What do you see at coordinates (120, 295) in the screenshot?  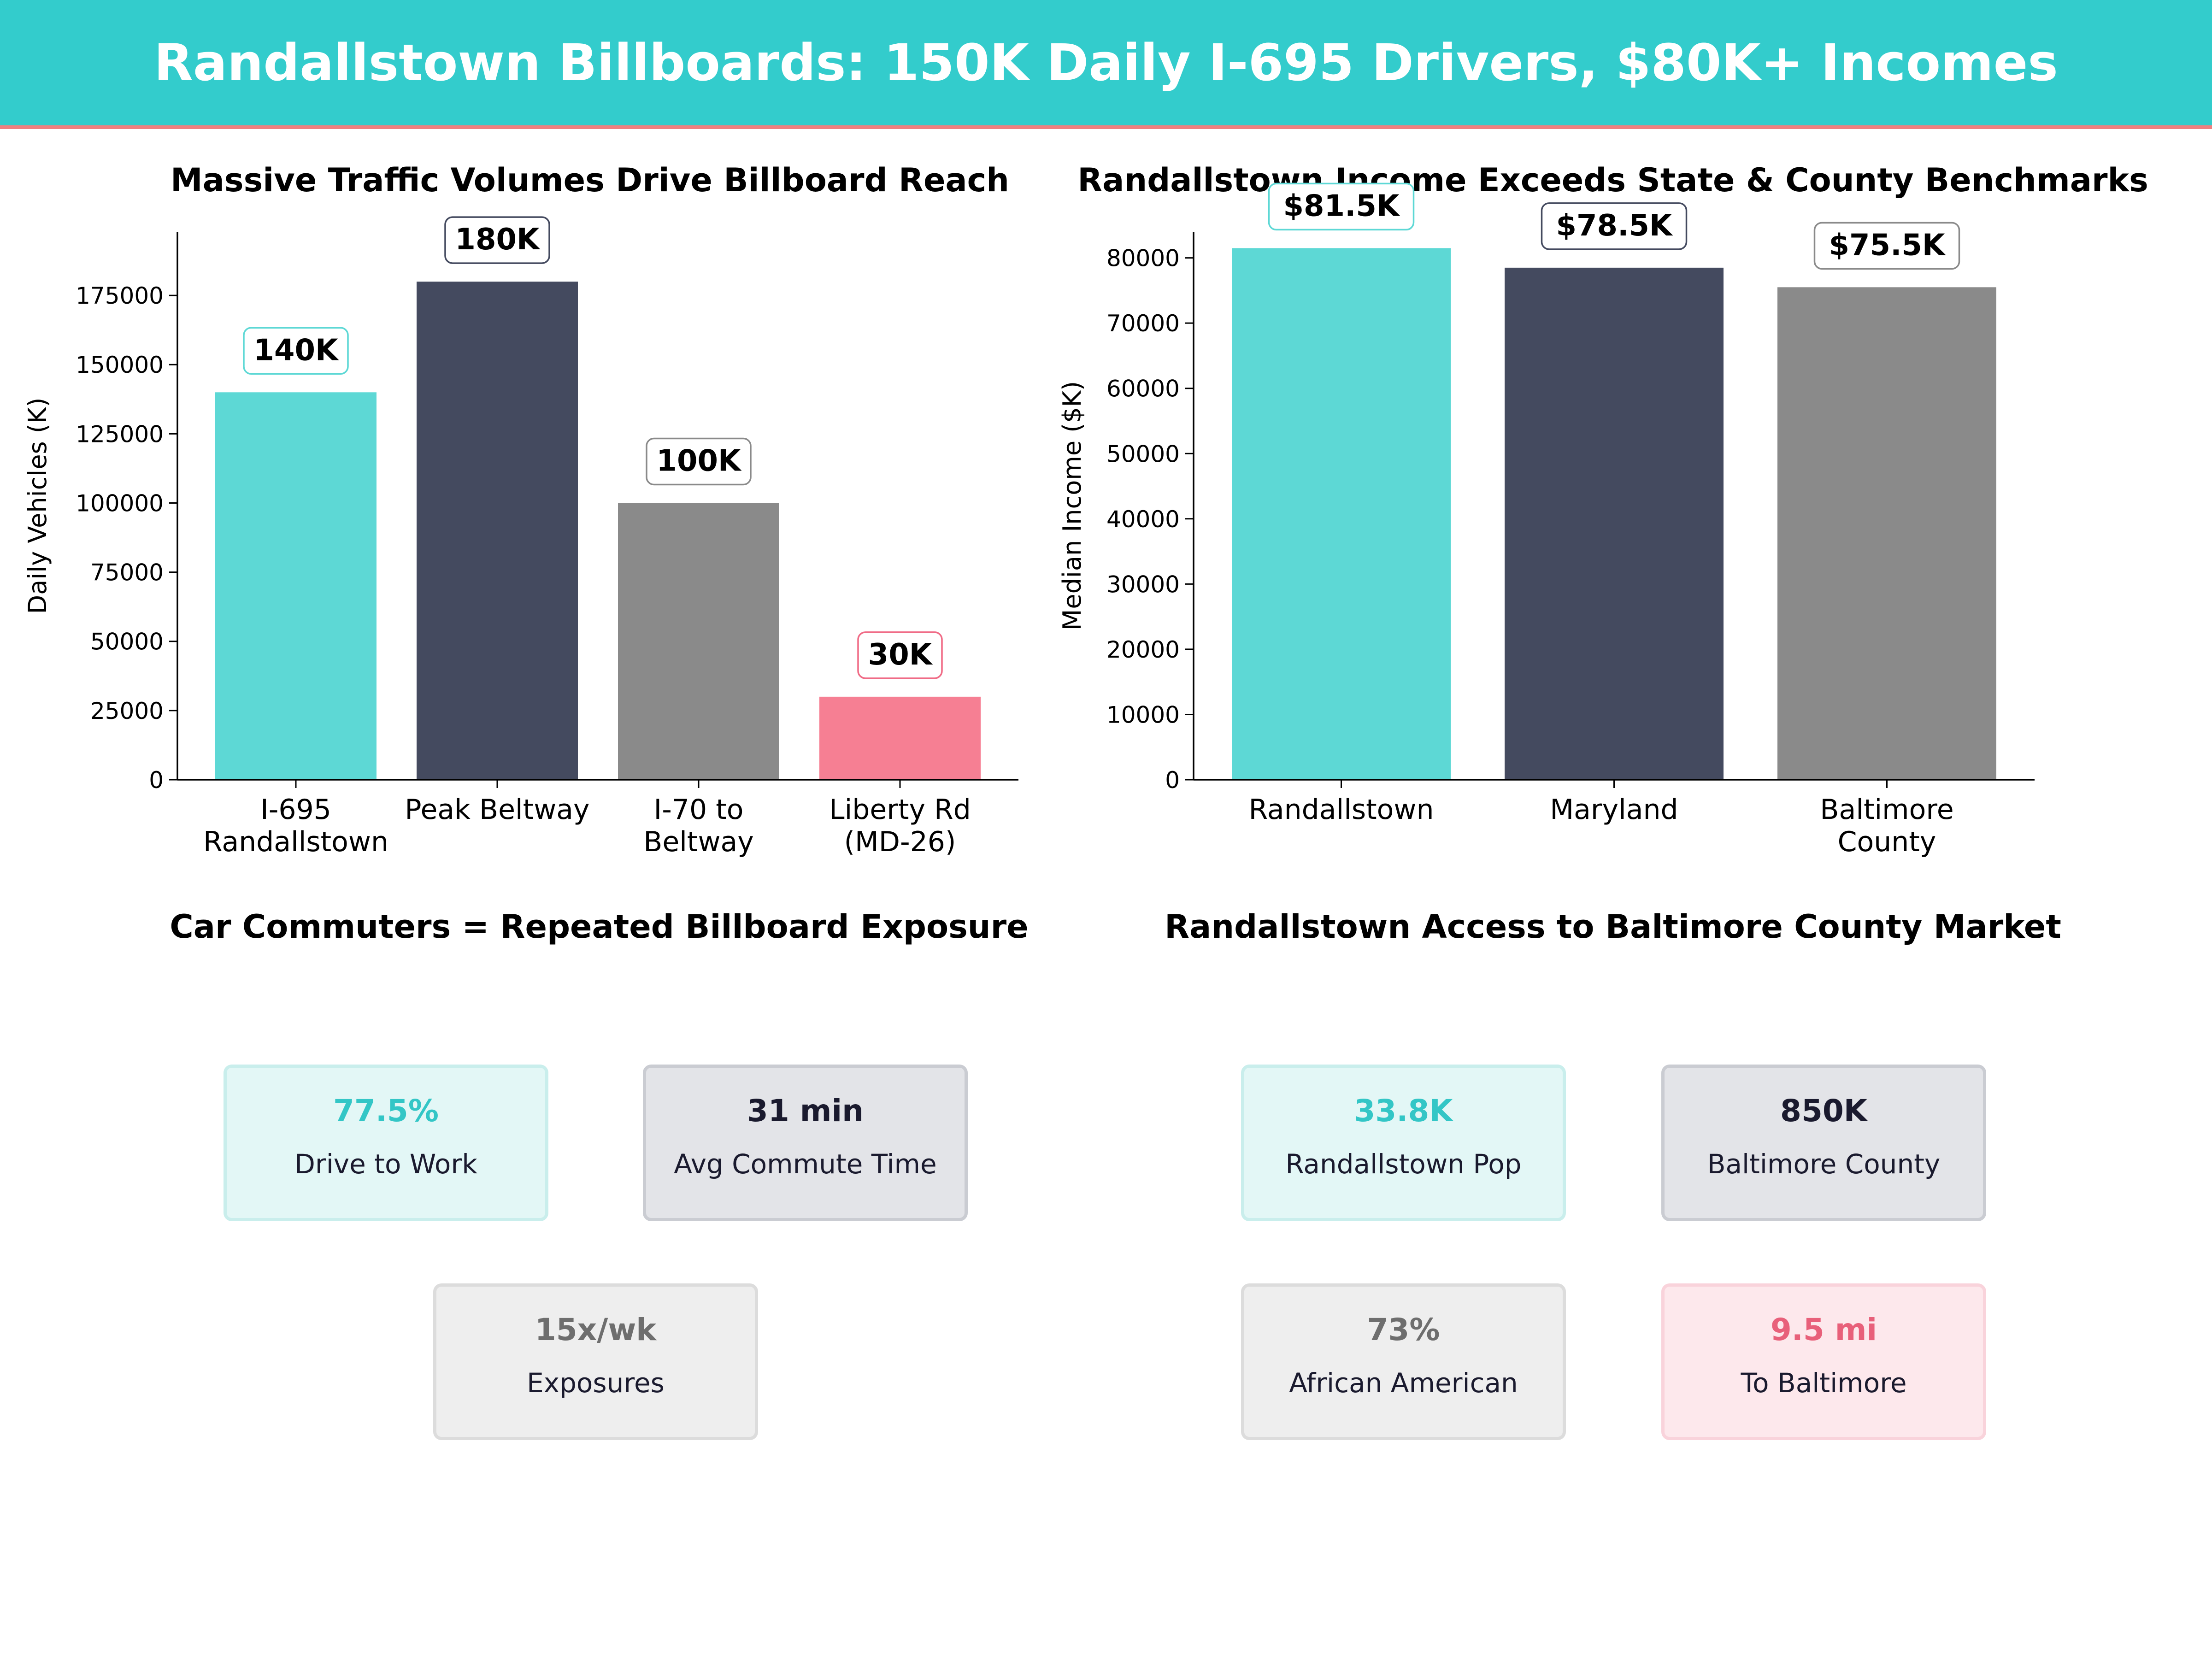 I see `y-tick-label: 175000` at bounding box center [120, 295].